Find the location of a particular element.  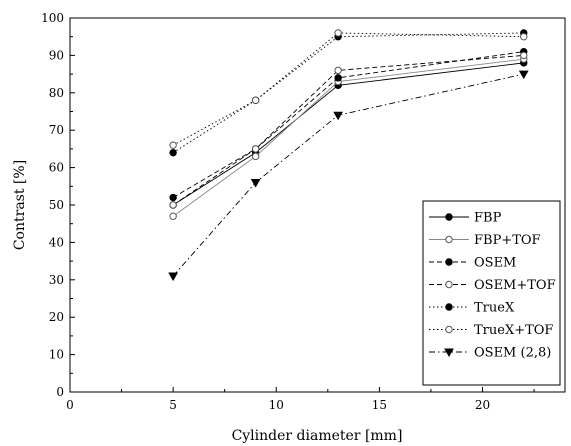

x-tick-label: 15 is located at coordinates (379, 405).